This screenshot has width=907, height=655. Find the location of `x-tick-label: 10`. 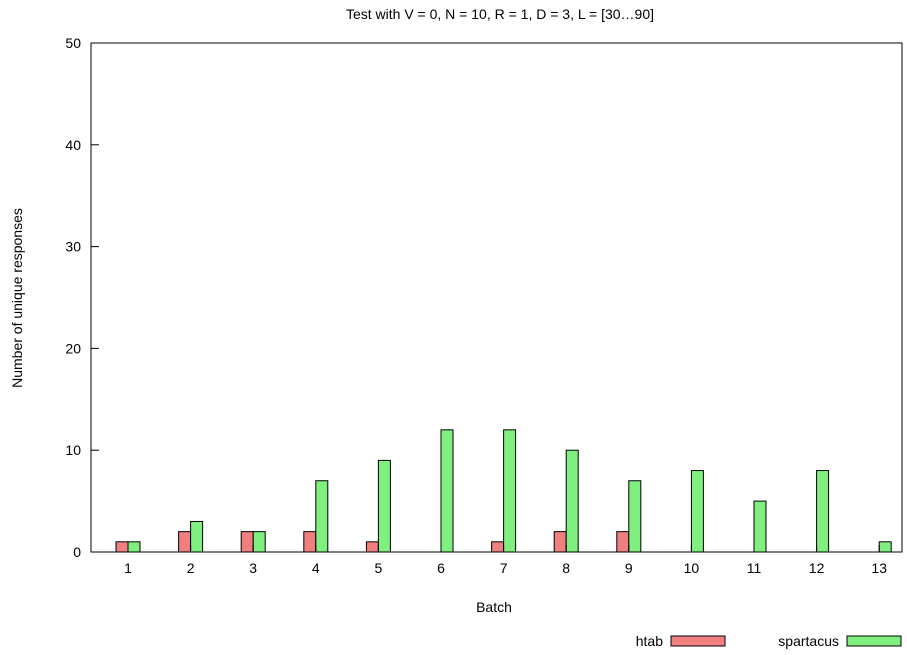

x-tick-label: 10 is located at coordinates (692, 568).